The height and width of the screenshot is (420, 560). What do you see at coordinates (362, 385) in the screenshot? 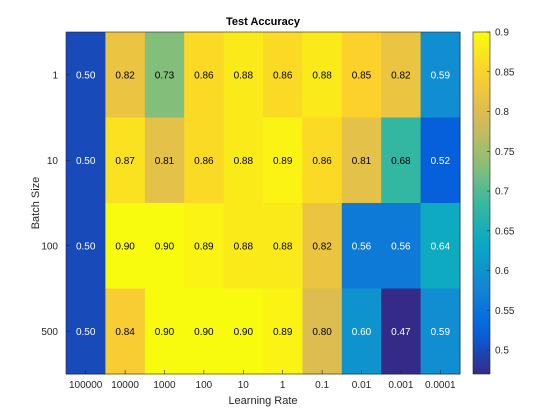
I see `x-tick-label: 0.01` at bounding box center [362, 385].